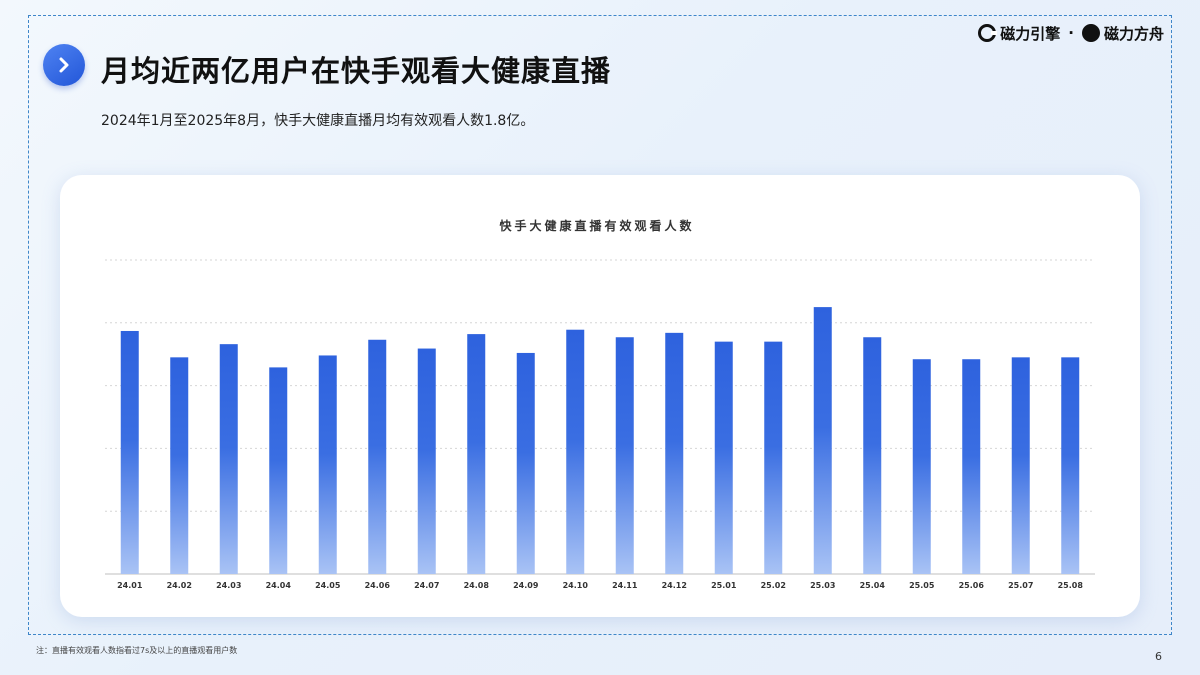  Describe the element at coordinates (723, 457) in the screenshot. I see `bar-25.01` at that location.